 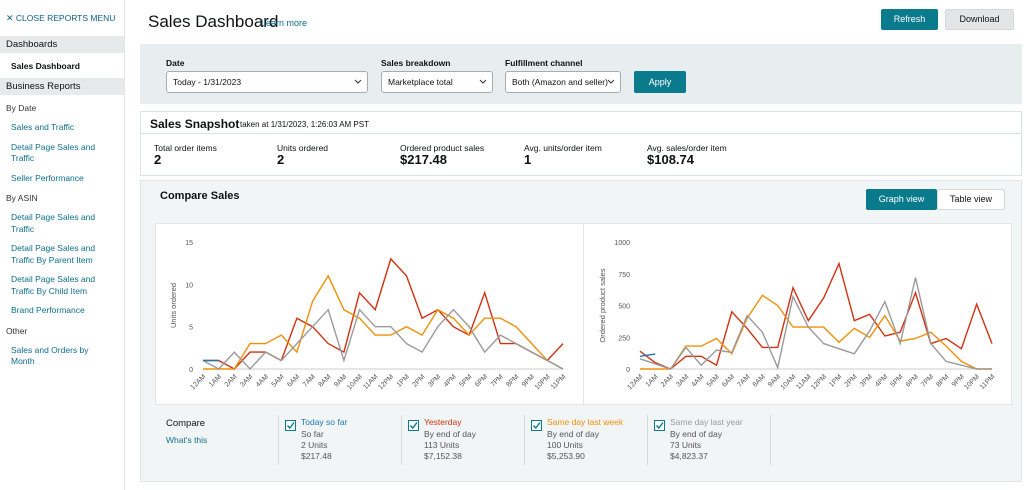 I want to click on x-tick-label: 12PM, so click(x=386, y=382).